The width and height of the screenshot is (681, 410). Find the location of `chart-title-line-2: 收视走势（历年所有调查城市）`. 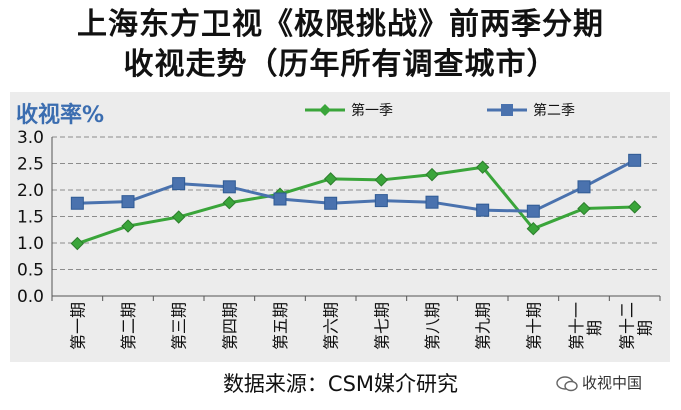

chart-title-line-2: 收视走势（历年所有调查城市） is located at coordinates (340, 64).